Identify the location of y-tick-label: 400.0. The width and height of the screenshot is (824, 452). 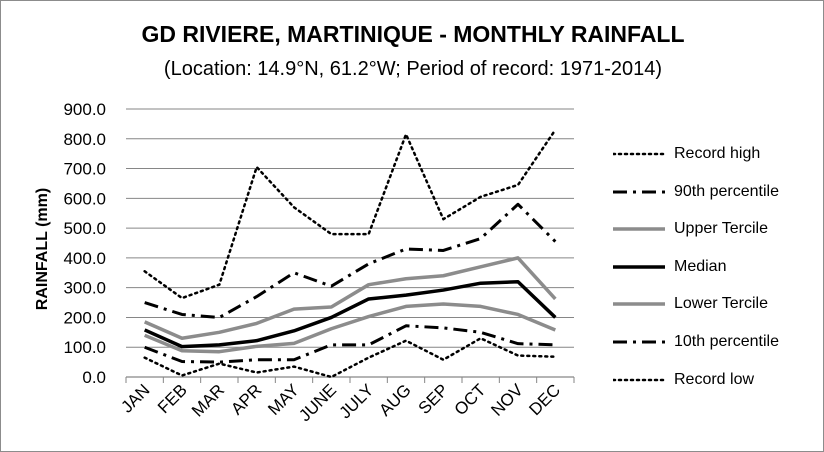
(84, 258).